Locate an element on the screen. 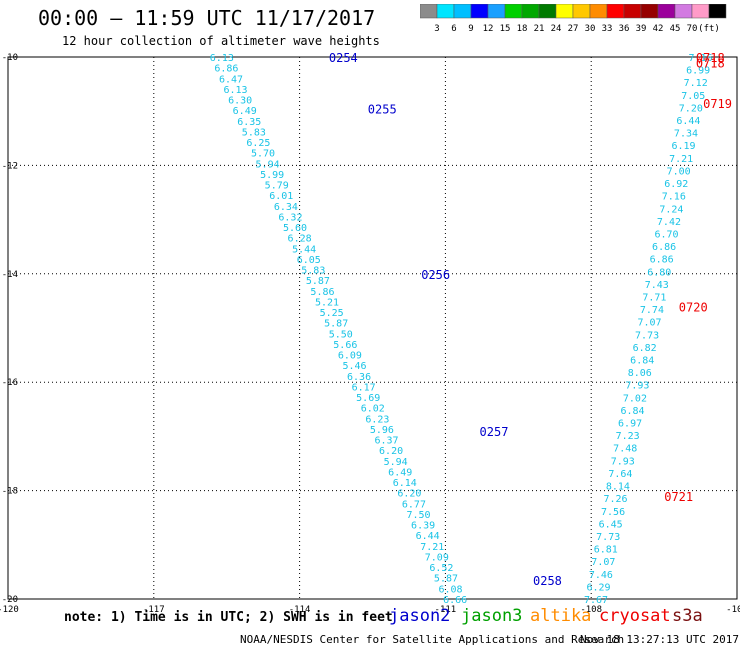 This screenshot has width=740, height=650. wave-height-value: 7.67 is located at coordinates (596, 600).